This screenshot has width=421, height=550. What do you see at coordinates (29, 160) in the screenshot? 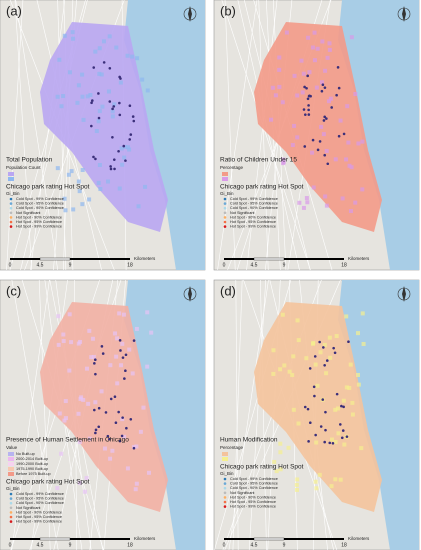
I see `layer-title: Total Population` at bounding box center [29, 160].